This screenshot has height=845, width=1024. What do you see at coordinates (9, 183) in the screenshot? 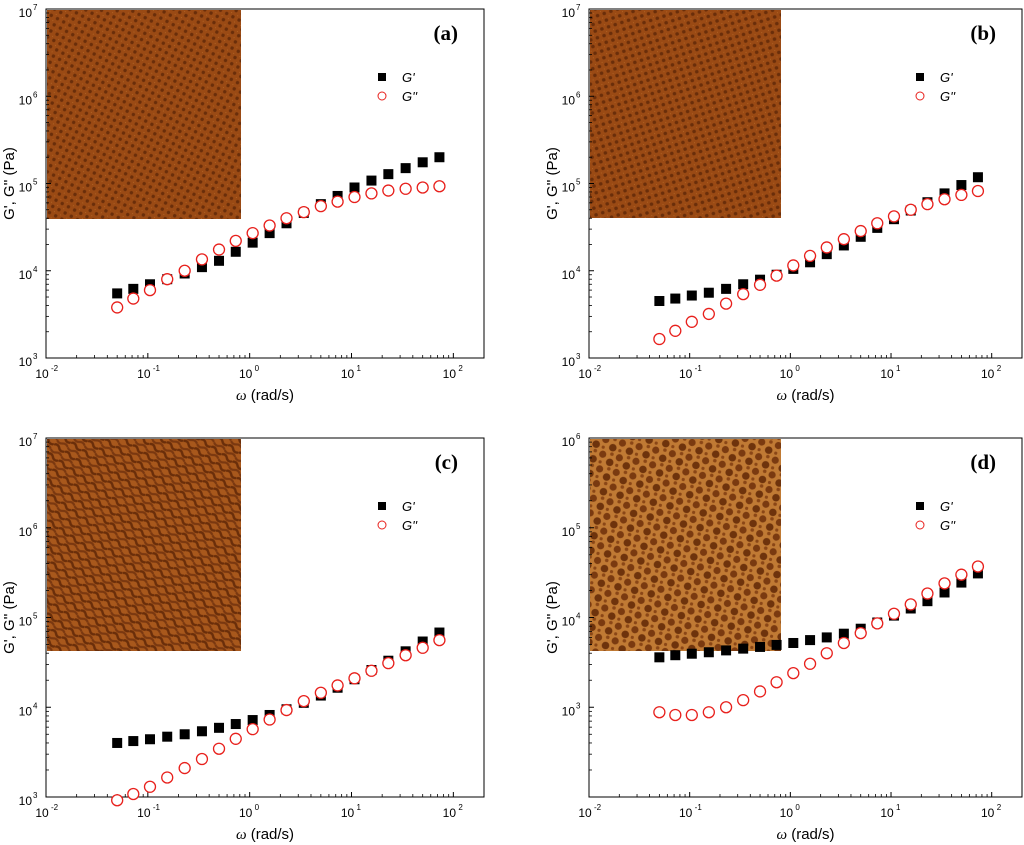
I see `y-axis-title: G', G'' (Pa)` at bounding box center [9, 183].